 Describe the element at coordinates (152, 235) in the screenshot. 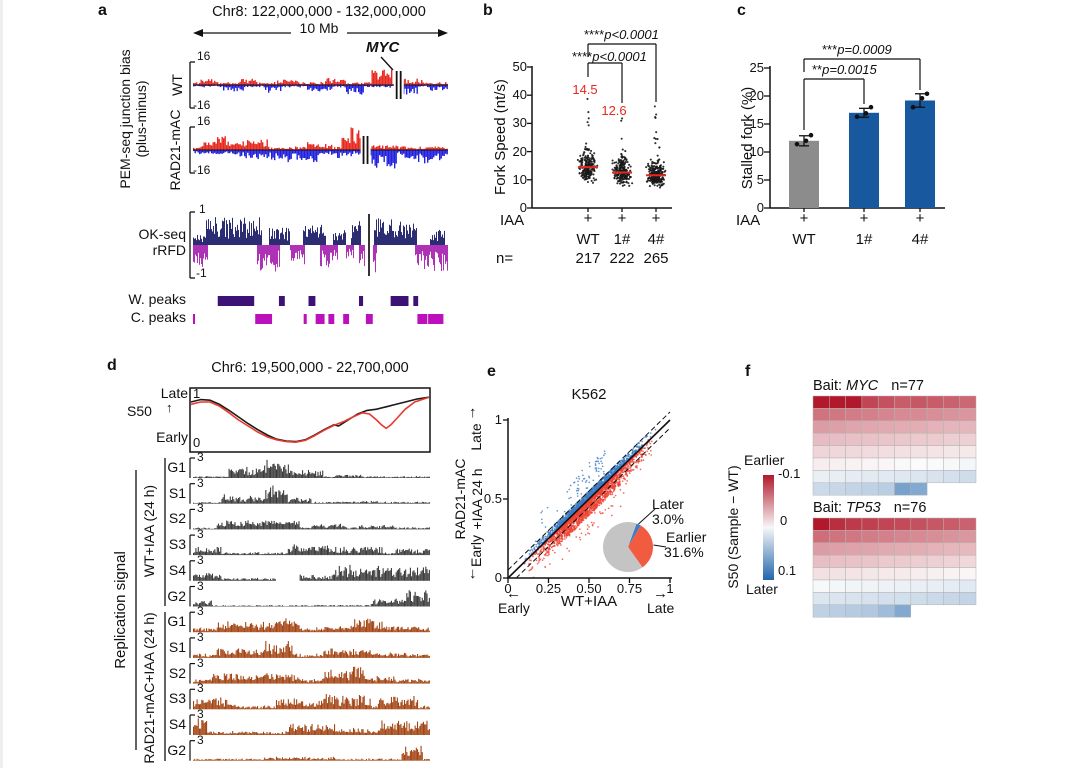

I see `okseq-label-line1: OK-seq` at that location.